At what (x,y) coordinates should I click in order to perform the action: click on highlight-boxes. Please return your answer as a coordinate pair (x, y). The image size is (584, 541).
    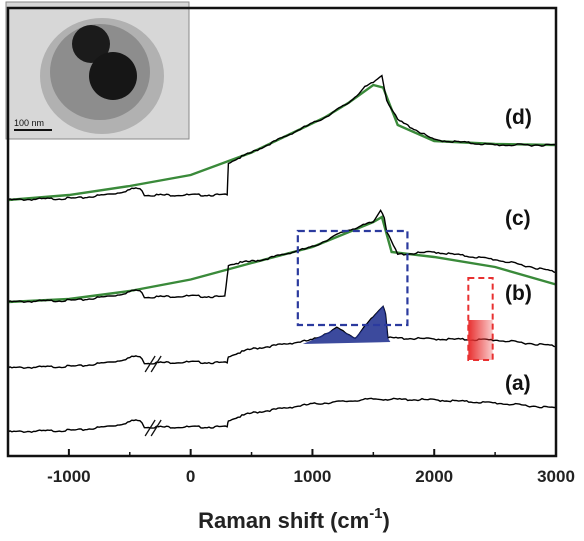
    Looking at the image, I should click on (395, 295).